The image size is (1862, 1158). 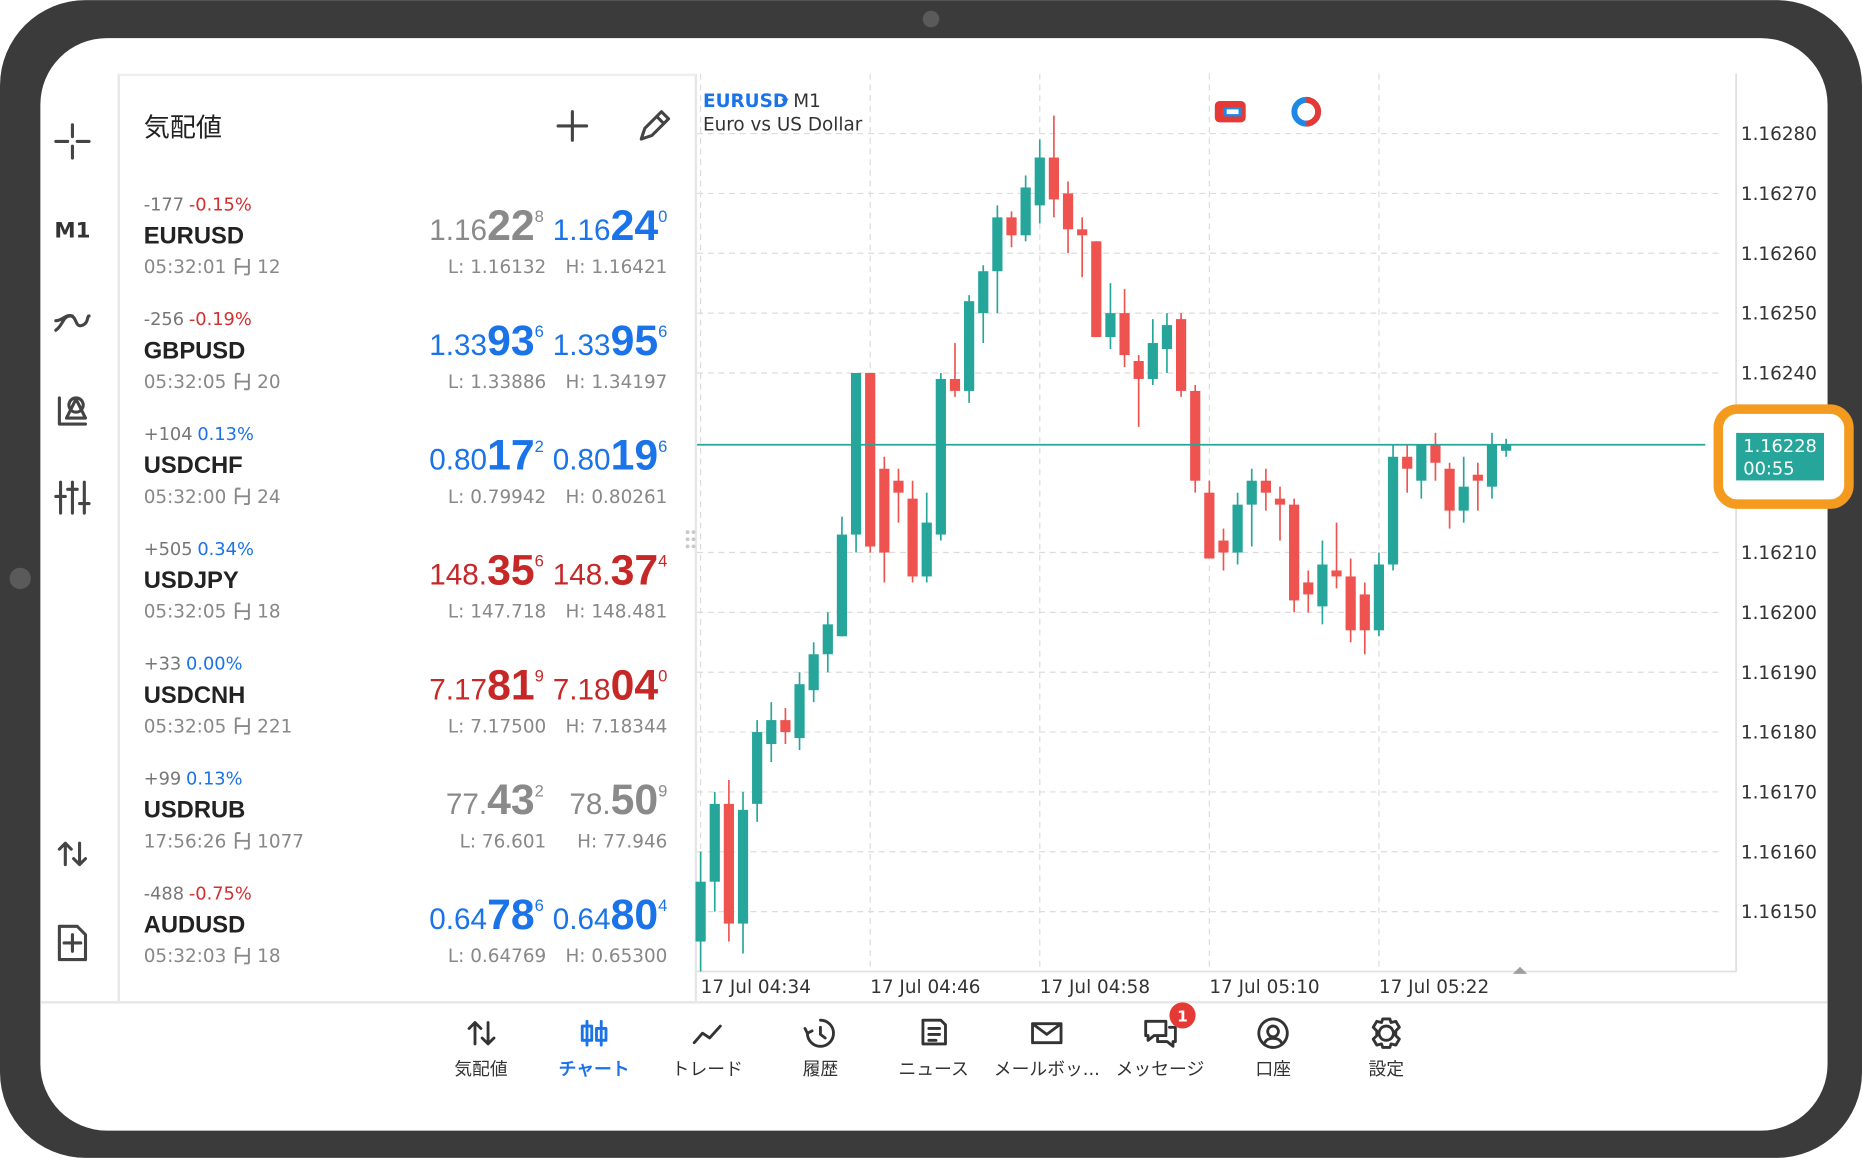 I want to click on low-price: L: 0.79942, so click(x=497, y=497).